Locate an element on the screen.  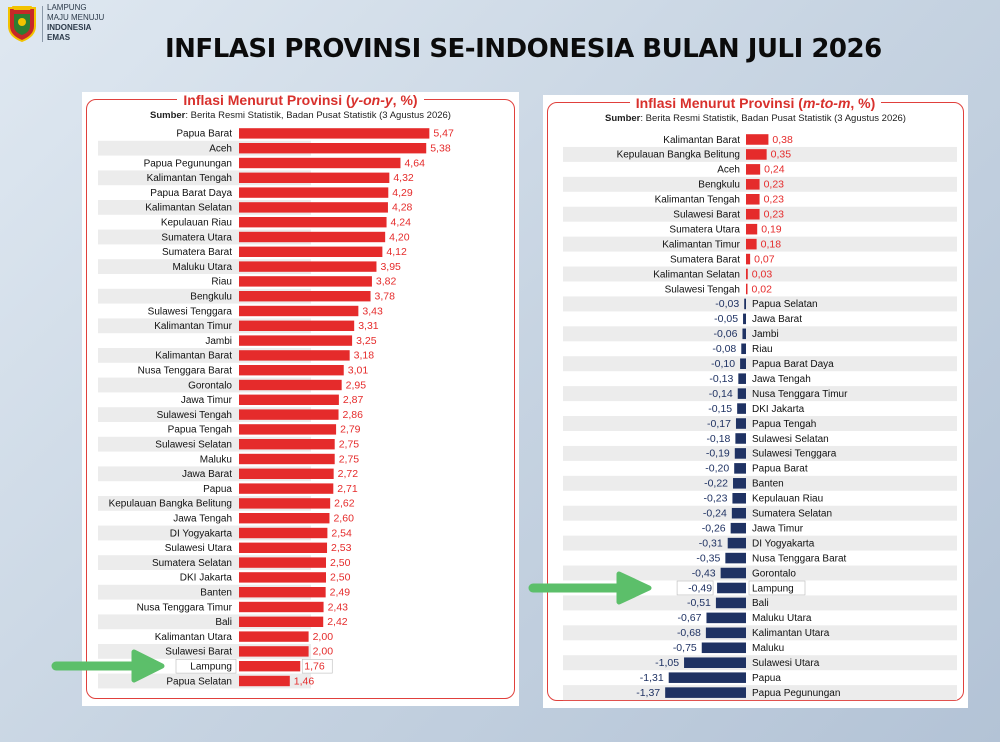
value-label: 4,29 is located at coordinates (402, 193).